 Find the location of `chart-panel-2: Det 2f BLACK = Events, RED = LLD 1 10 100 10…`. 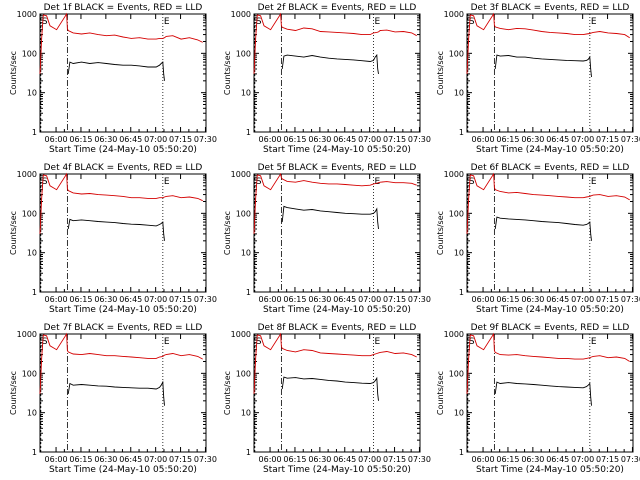

chart-panel-2: Det 2f BLACK = Events, RED = LLD 1 10 100 10… is located at coordinates (327, 79).